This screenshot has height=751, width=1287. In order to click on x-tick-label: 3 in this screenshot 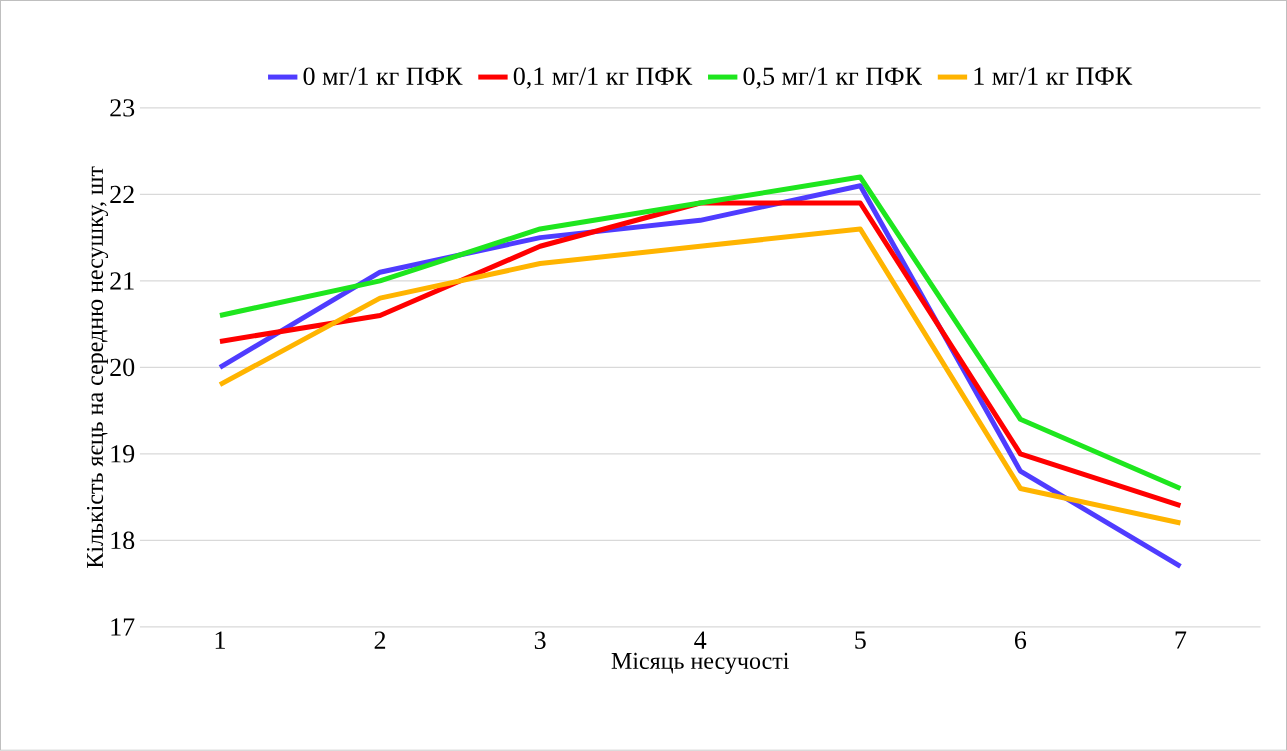, I will do `click(540, 640)`.